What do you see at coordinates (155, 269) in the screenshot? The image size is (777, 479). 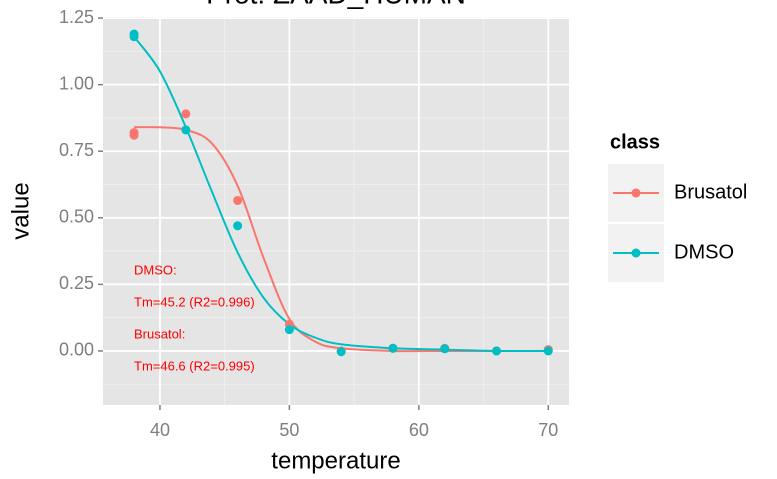 I see `annotation: DMSO:` at bounding box center [155, 269].